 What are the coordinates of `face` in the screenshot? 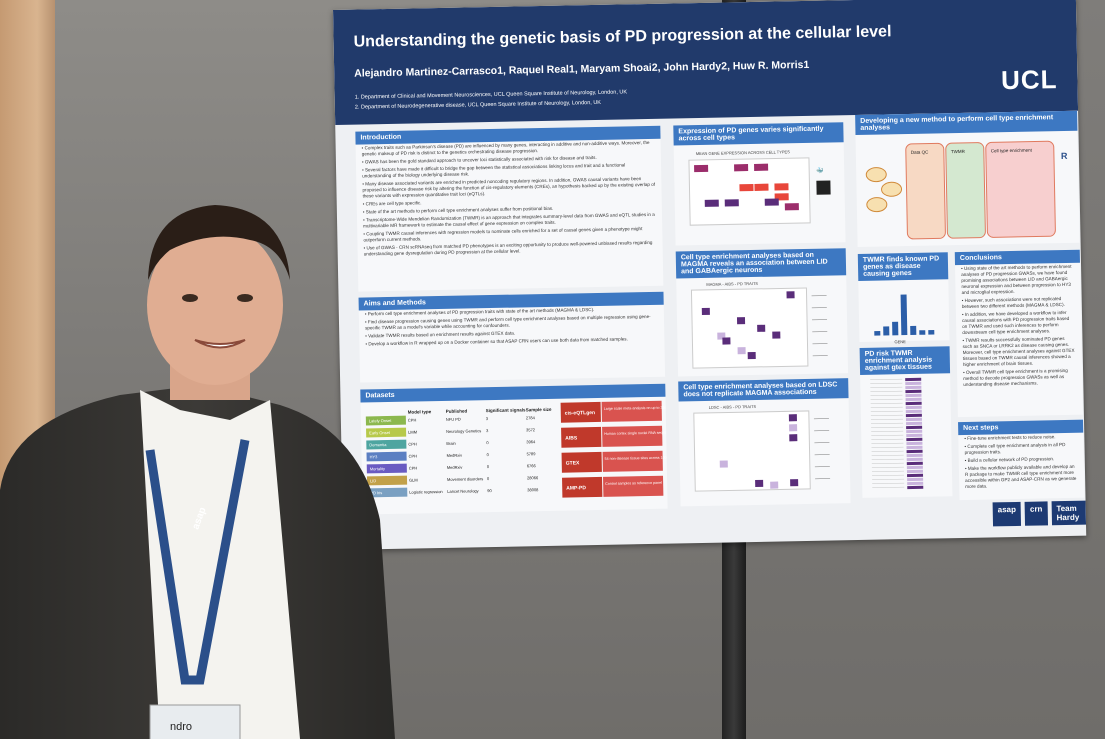 It's located at (215, 305).